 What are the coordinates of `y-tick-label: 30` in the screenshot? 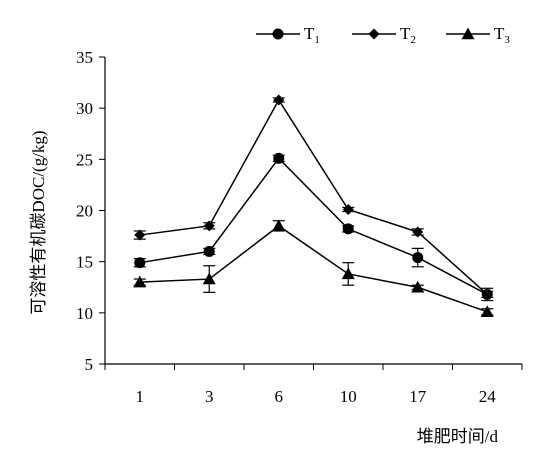 It's located at (84, 108).